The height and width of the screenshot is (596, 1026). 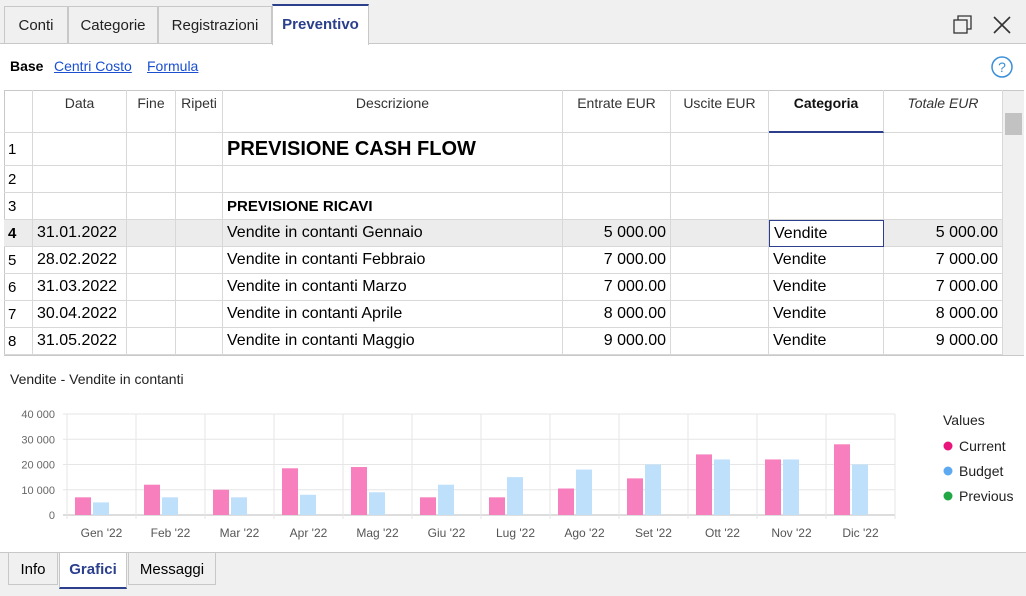 I want to click on x-tick-label: Dic '22, so click(x=860, y=533).